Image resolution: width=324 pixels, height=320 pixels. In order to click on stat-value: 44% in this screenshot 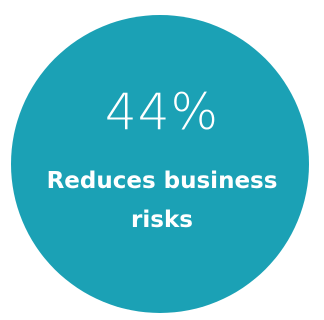, I will do `click(162, 112)`.